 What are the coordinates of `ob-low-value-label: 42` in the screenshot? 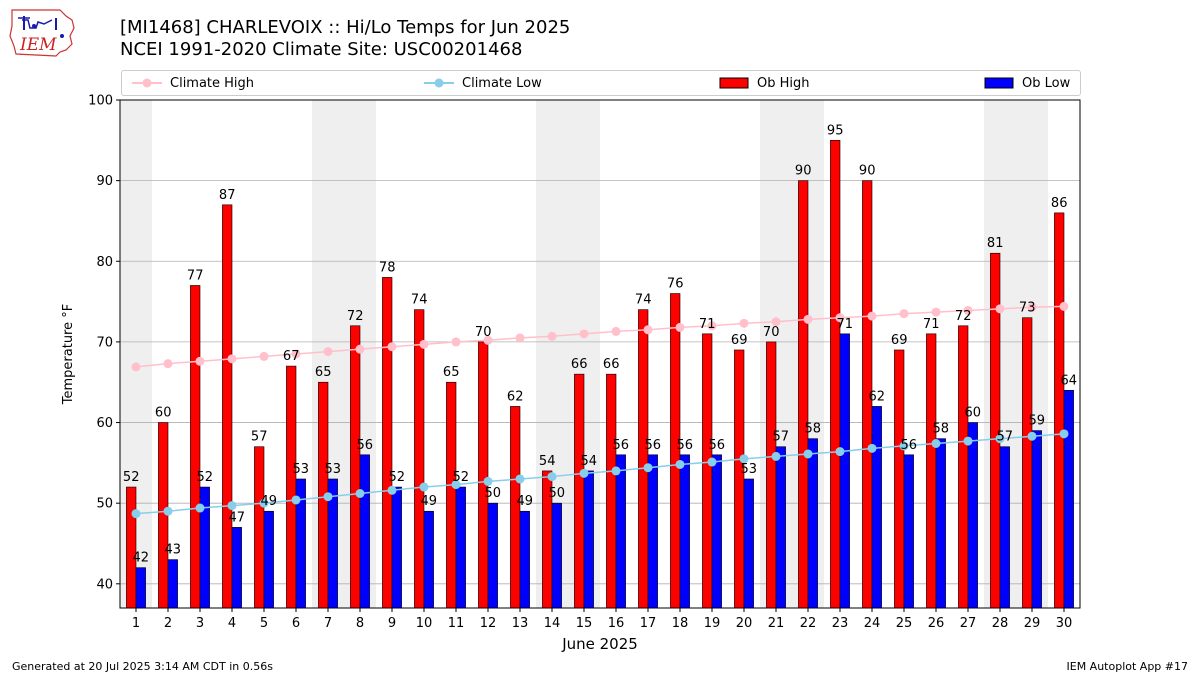 It's located at (141, 558).